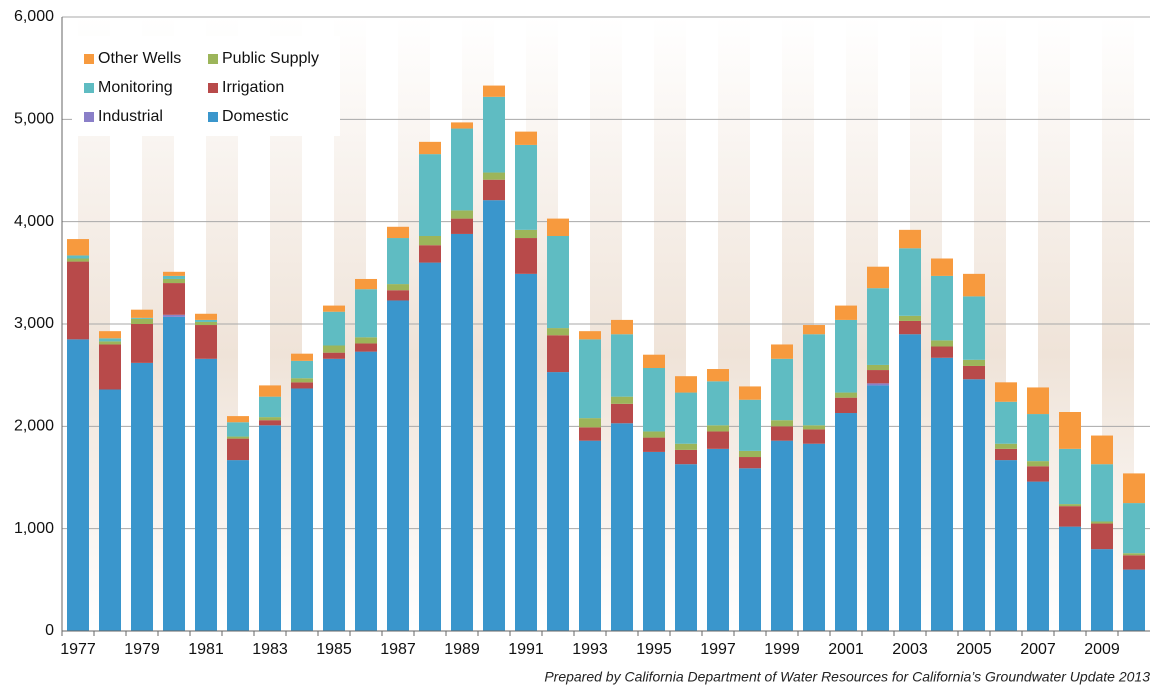 The width and height of the screenshot is (1164, 691). What do you see at coordinates (846, 649) in the screenshot?
I see `x-tick-label: 2001` at bounding box center [846, 649].